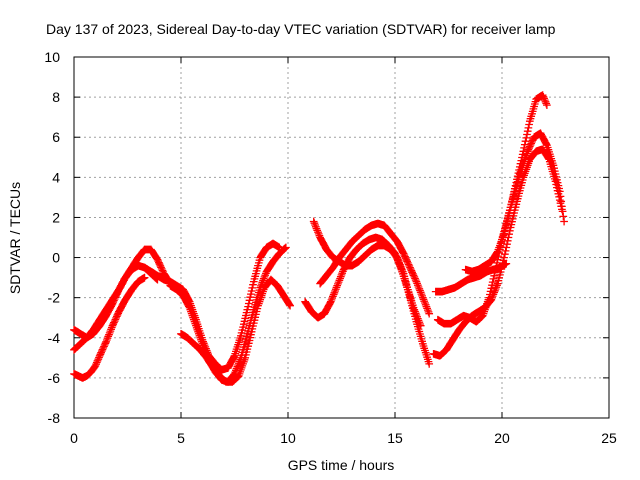 The image size is (640, 480). I want to click on y-axis-label: SDTVAR / TECUs, so click(15, 238).